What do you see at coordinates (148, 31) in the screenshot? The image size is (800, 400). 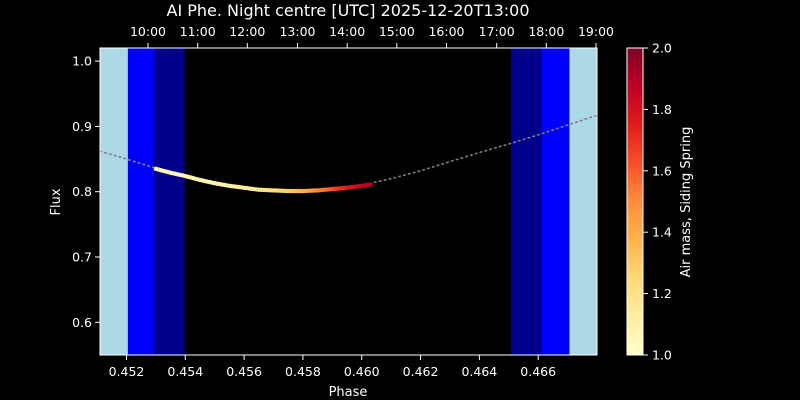 I see `top-tick-label: 10:00` at bounding box center [148, 31].